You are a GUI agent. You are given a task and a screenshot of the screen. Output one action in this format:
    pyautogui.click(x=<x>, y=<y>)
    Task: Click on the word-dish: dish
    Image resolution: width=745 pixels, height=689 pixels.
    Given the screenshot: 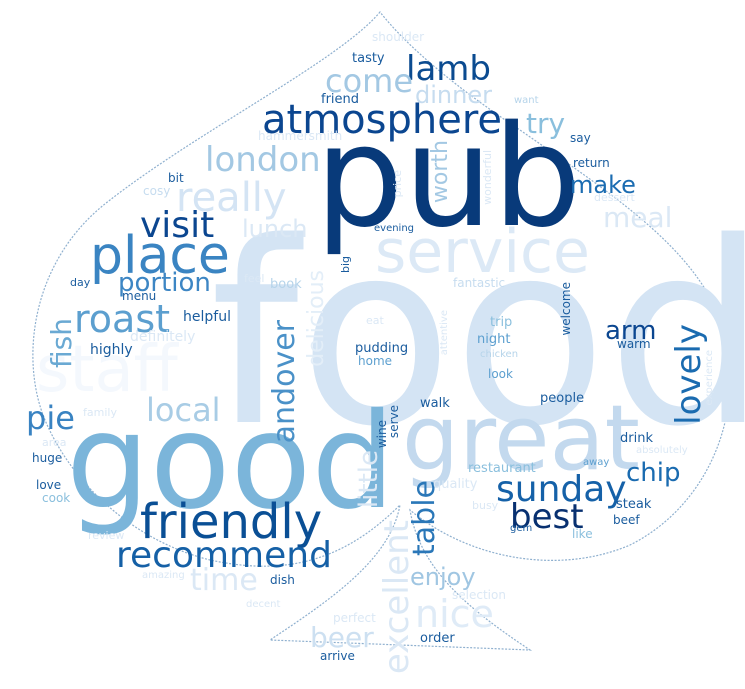 What is the action you would take?
    pyautogui.click(x=282, y=580)
    